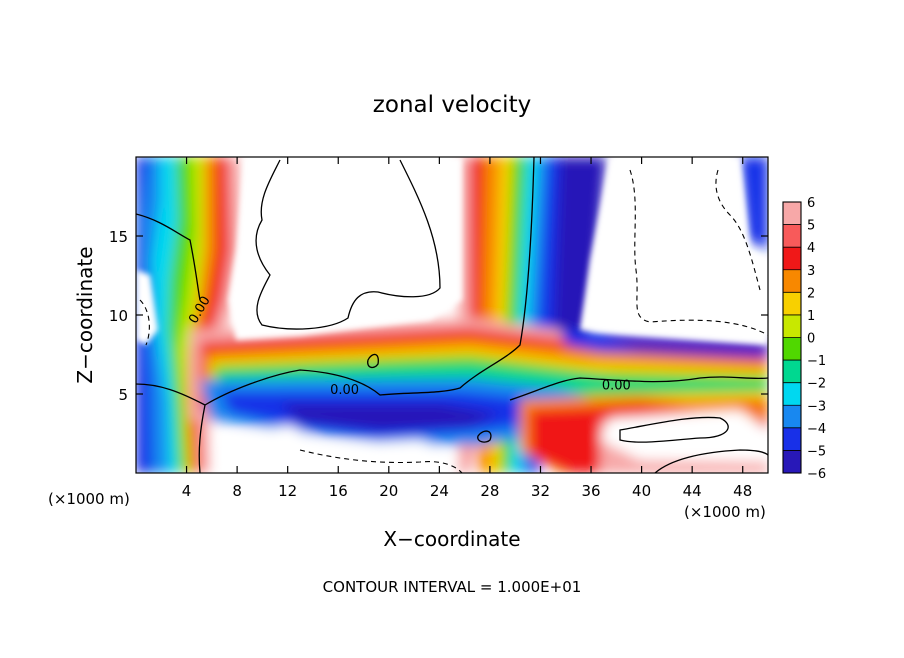  I want to click on x-tick-label: 20, so click(388, 491).